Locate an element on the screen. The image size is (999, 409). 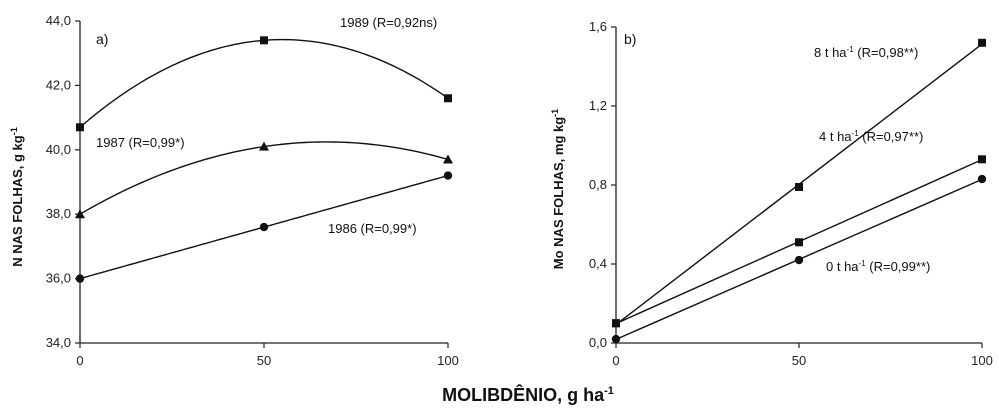
panel-a-x-tick-label: 0 is located at coordinates (79, 360).